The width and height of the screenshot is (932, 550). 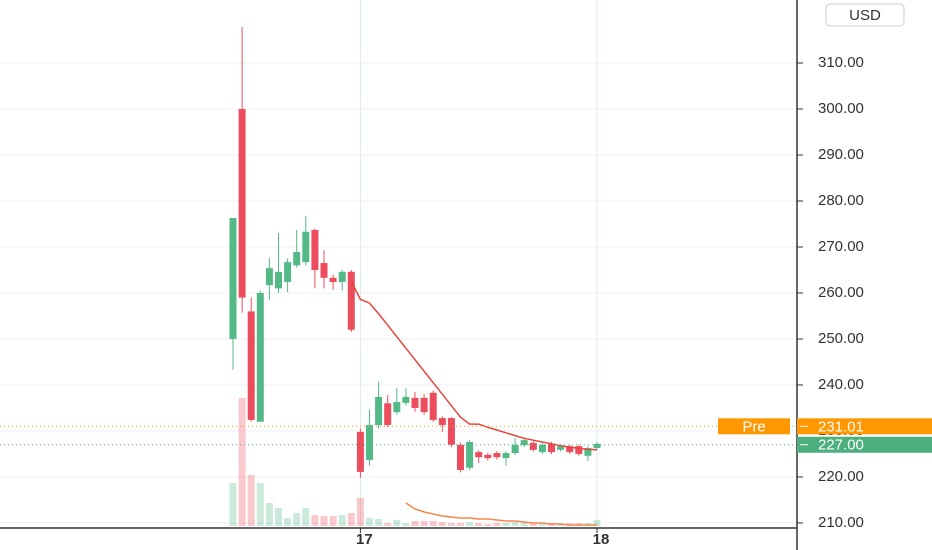 I want to click on volume, so click(x=415, y=462).